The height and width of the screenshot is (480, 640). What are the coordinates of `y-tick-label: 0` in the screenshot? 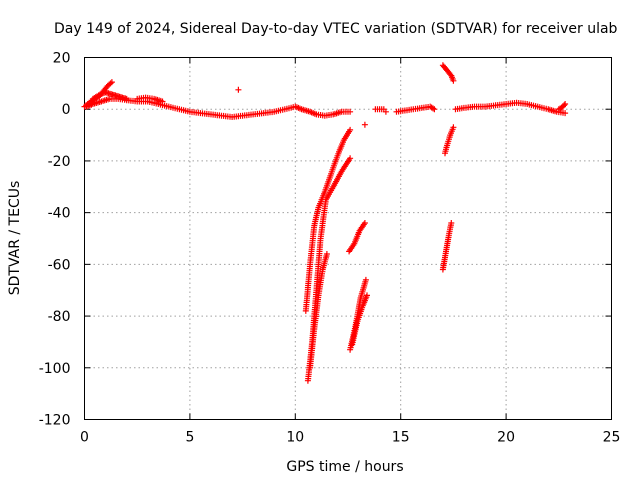 It's located at (66, 110).